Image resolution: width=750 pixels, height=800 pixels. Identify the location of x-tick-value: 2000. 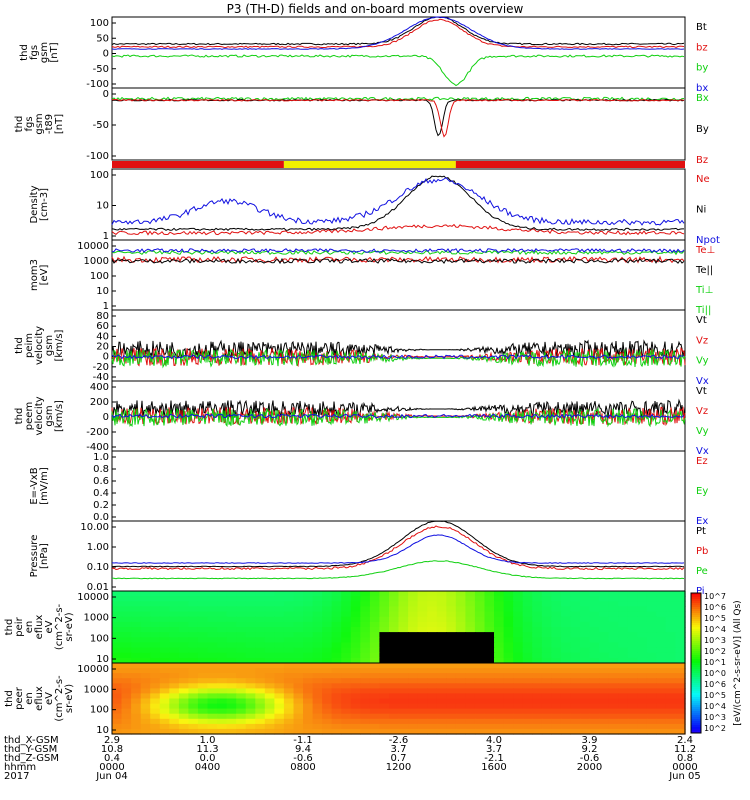
(589, 767).